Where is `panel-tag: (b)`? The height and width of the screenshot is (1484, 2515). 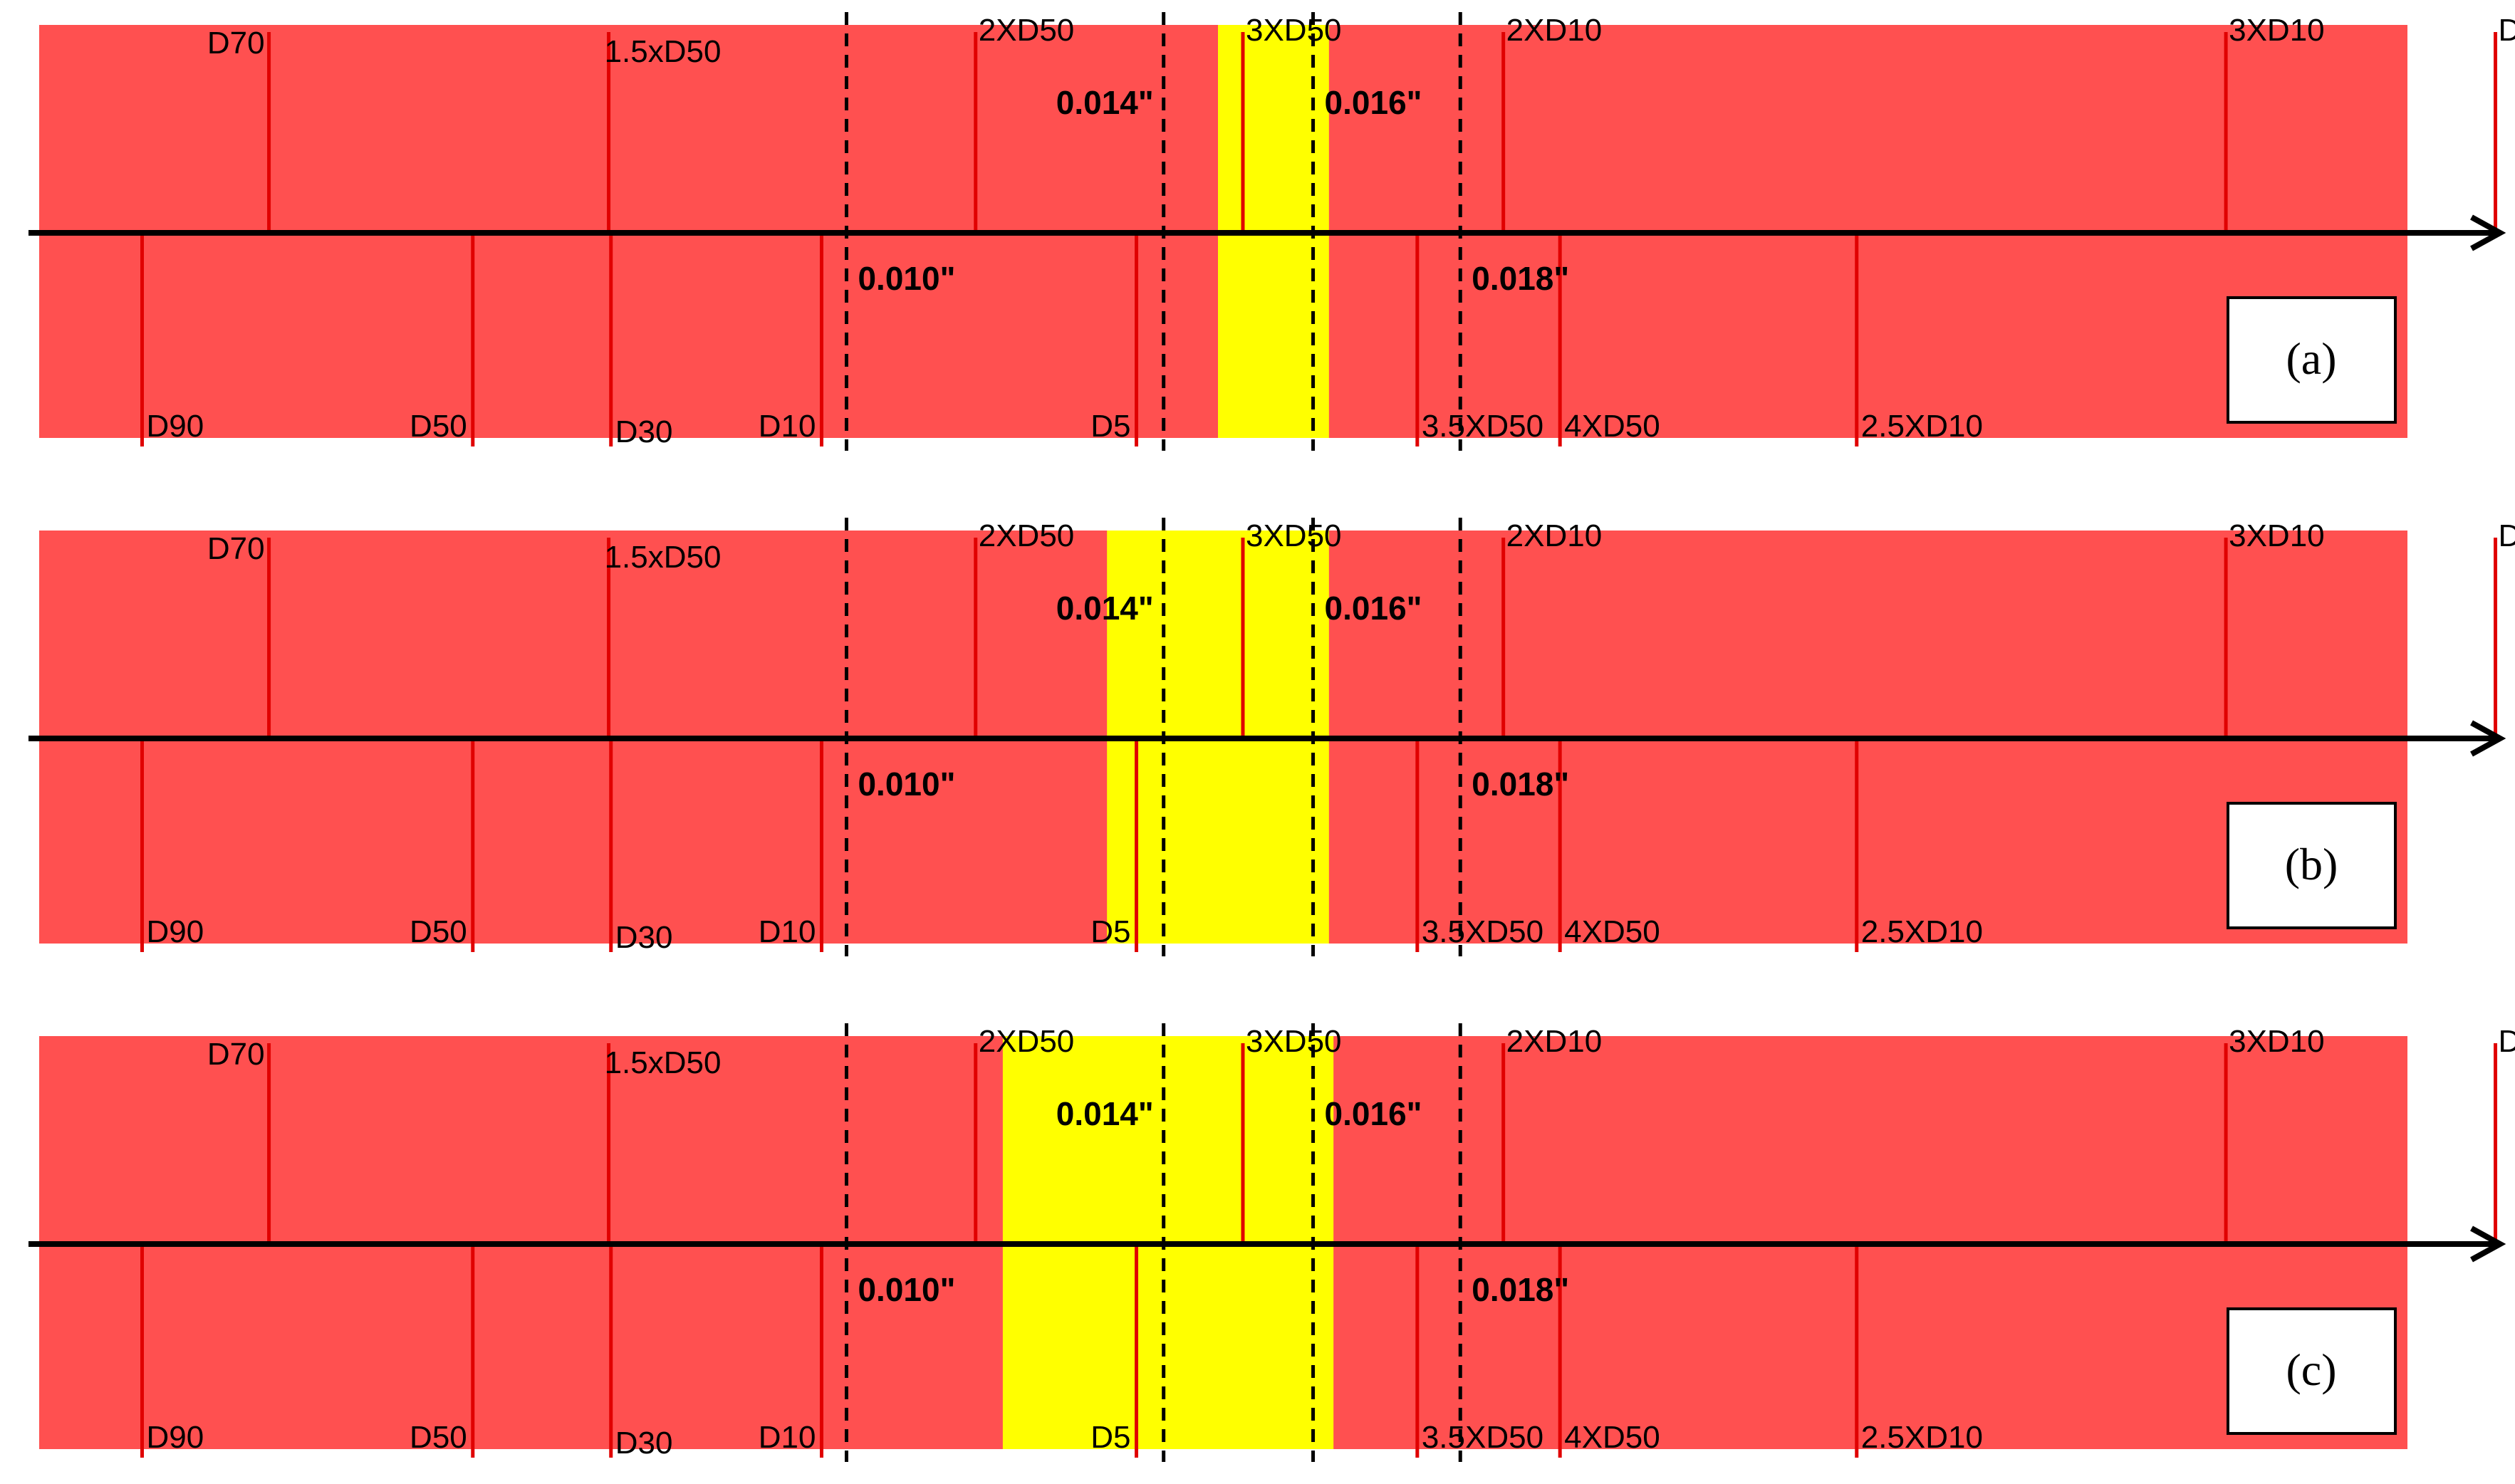 panel-tag: (b) is located at coordinates (2311, 864).